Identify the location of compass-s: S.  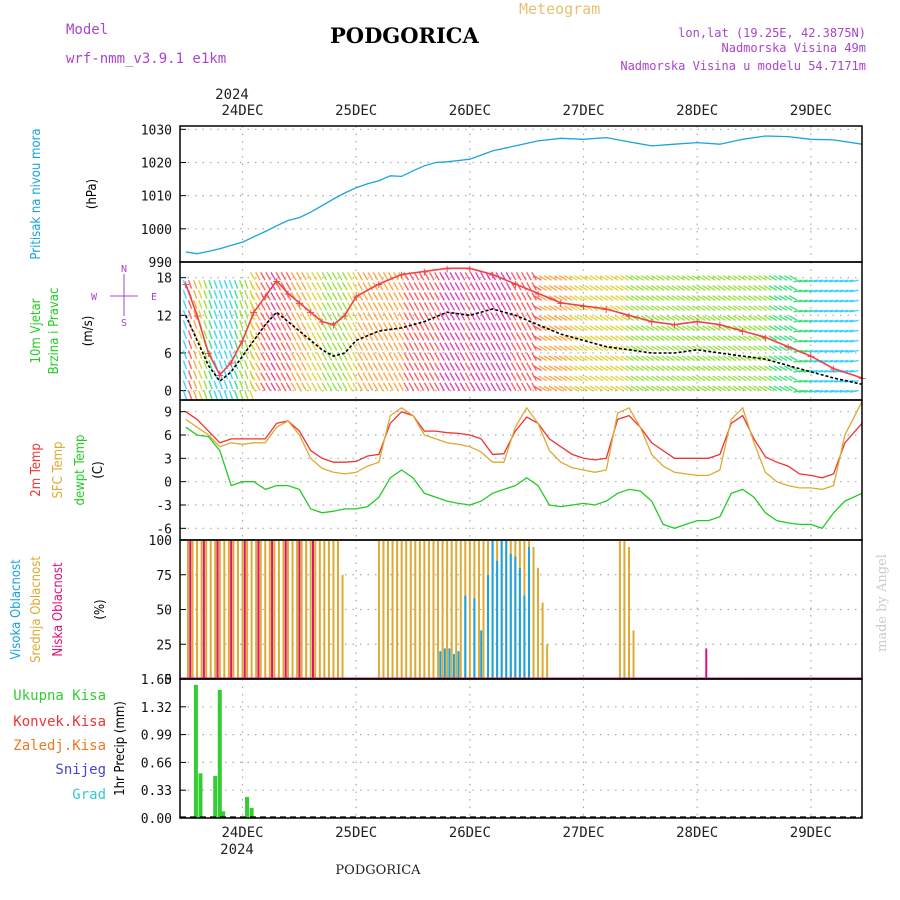
(124, 323).